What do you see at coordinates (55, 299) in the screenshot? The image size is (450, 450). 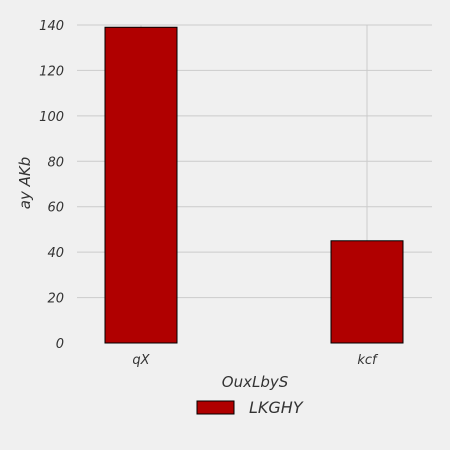 I see `y-tick-label: 20` at bounding box center [55, 299].